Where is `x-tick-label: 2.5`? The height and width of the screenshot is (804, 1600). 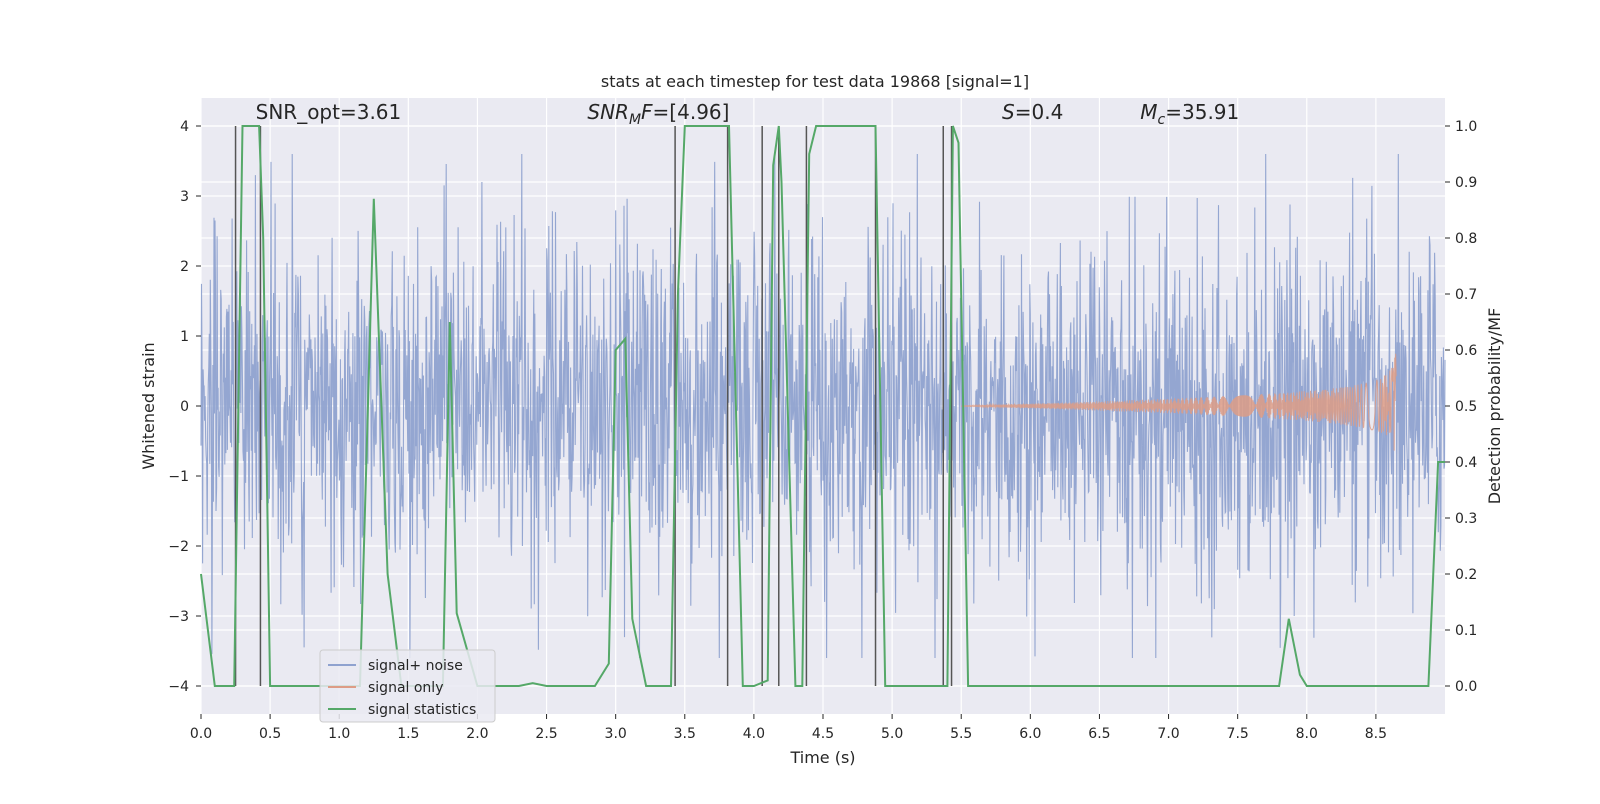 x-tick-label: 2.5 is located at coordinates (546, 734).